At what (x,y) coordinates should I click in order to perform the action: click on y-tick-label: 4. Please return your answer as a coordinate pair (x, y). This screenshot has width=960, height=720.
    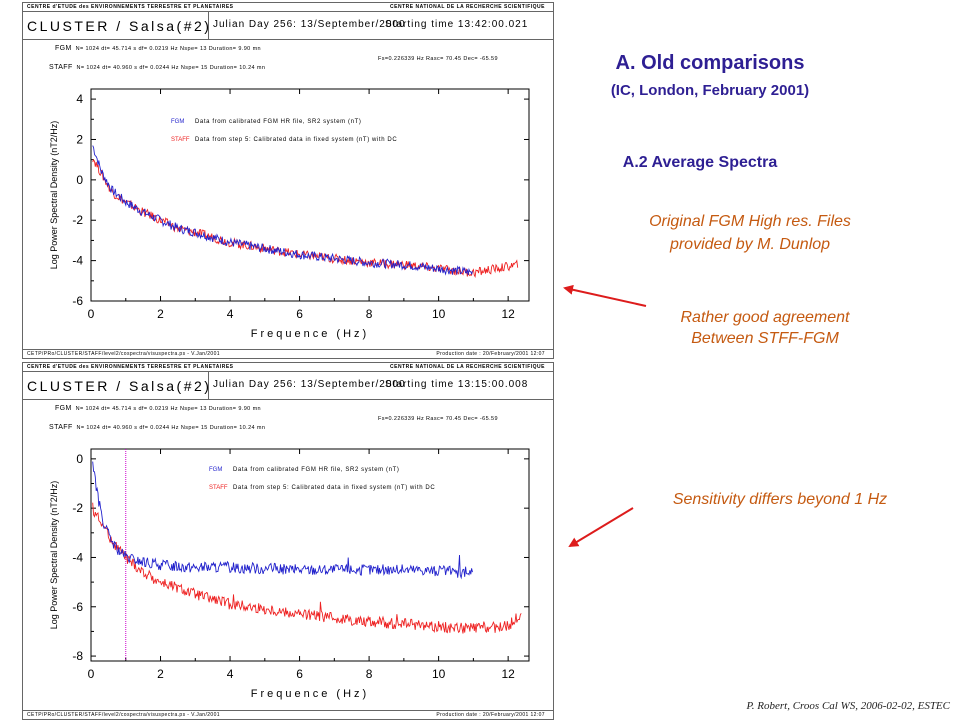
    Looking at the image, I should click on (79, 99).